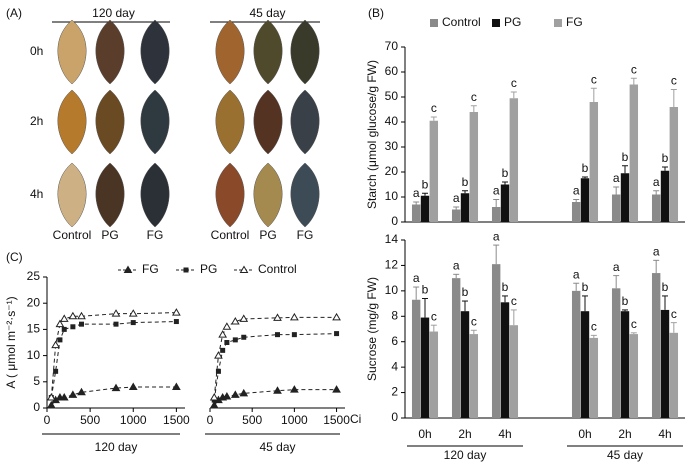 The height and width of the screenshot is (462, 685). What do you see at coordinates (392, 290) in the screenshot?
I see `y-tick-label: 10` at bounding box center [392, 290].